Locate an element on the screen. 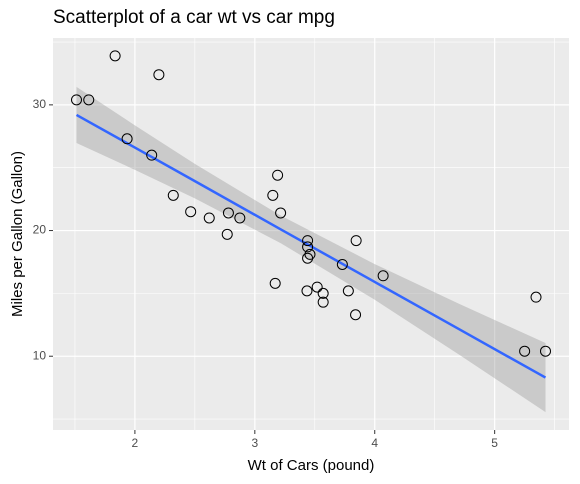 The width and height of the screenshot is (580, 484). y-axis-label: Miles per Gallon (Gallon) is located at coordinates (17, 234).